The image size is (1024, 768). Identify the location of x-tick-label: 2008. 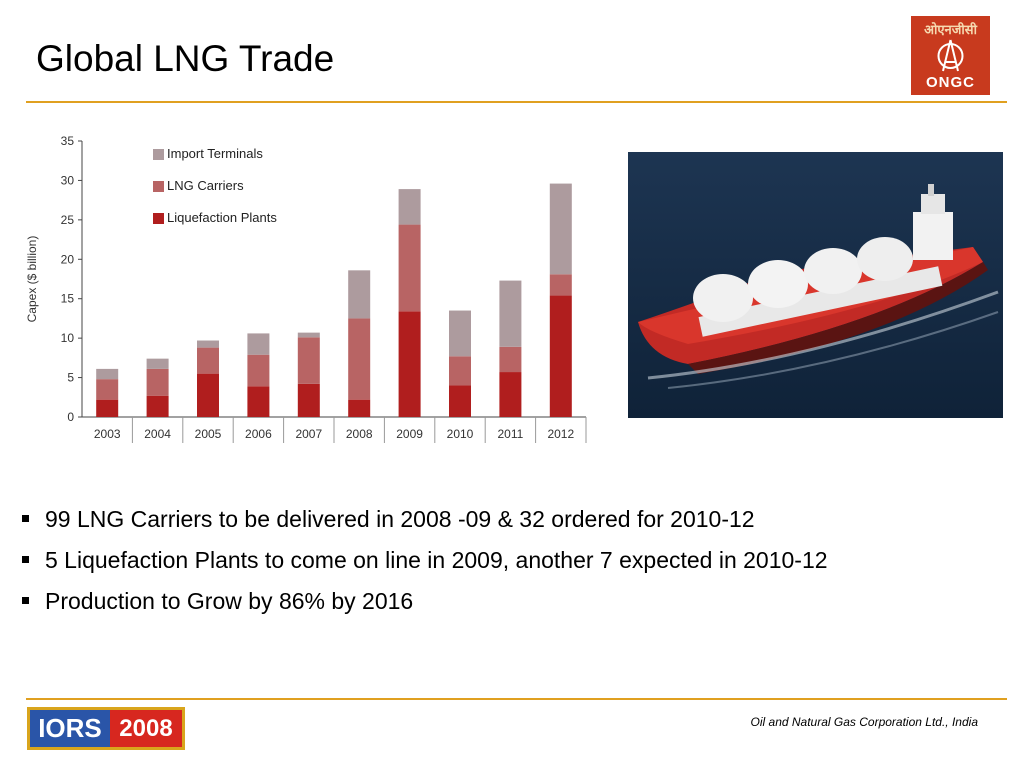
(359, 434).